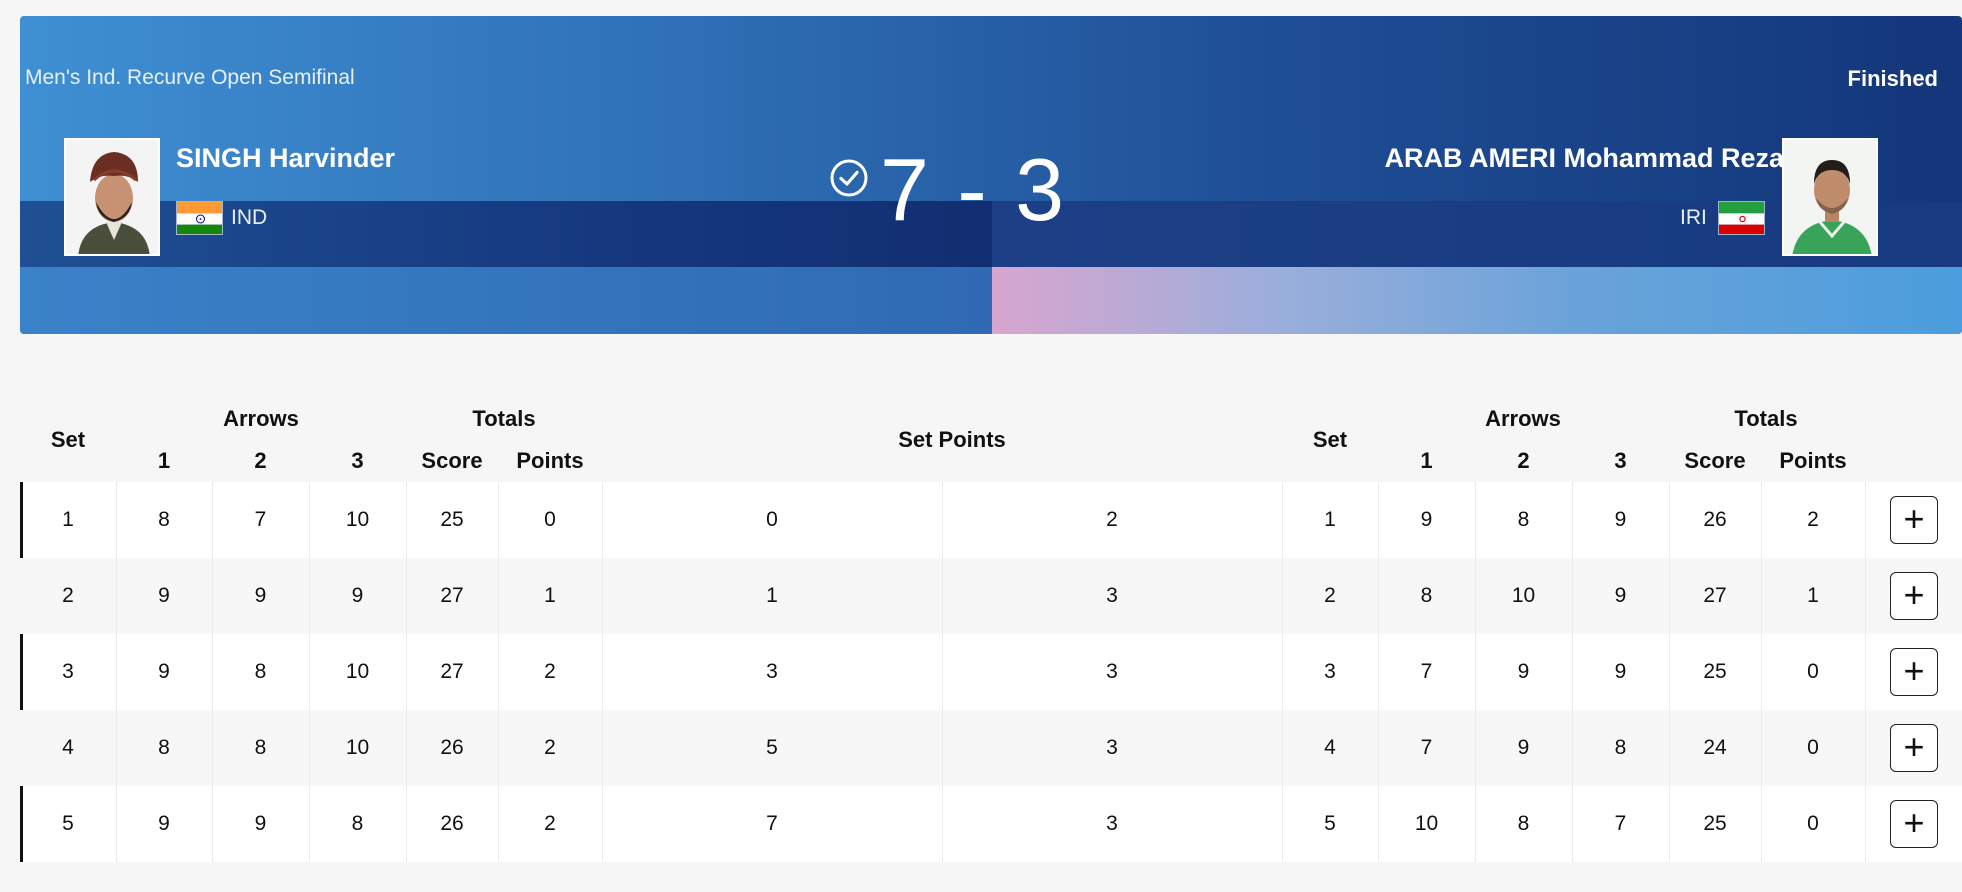  I want to click on header-set-right: Set, so click(1330, 439).